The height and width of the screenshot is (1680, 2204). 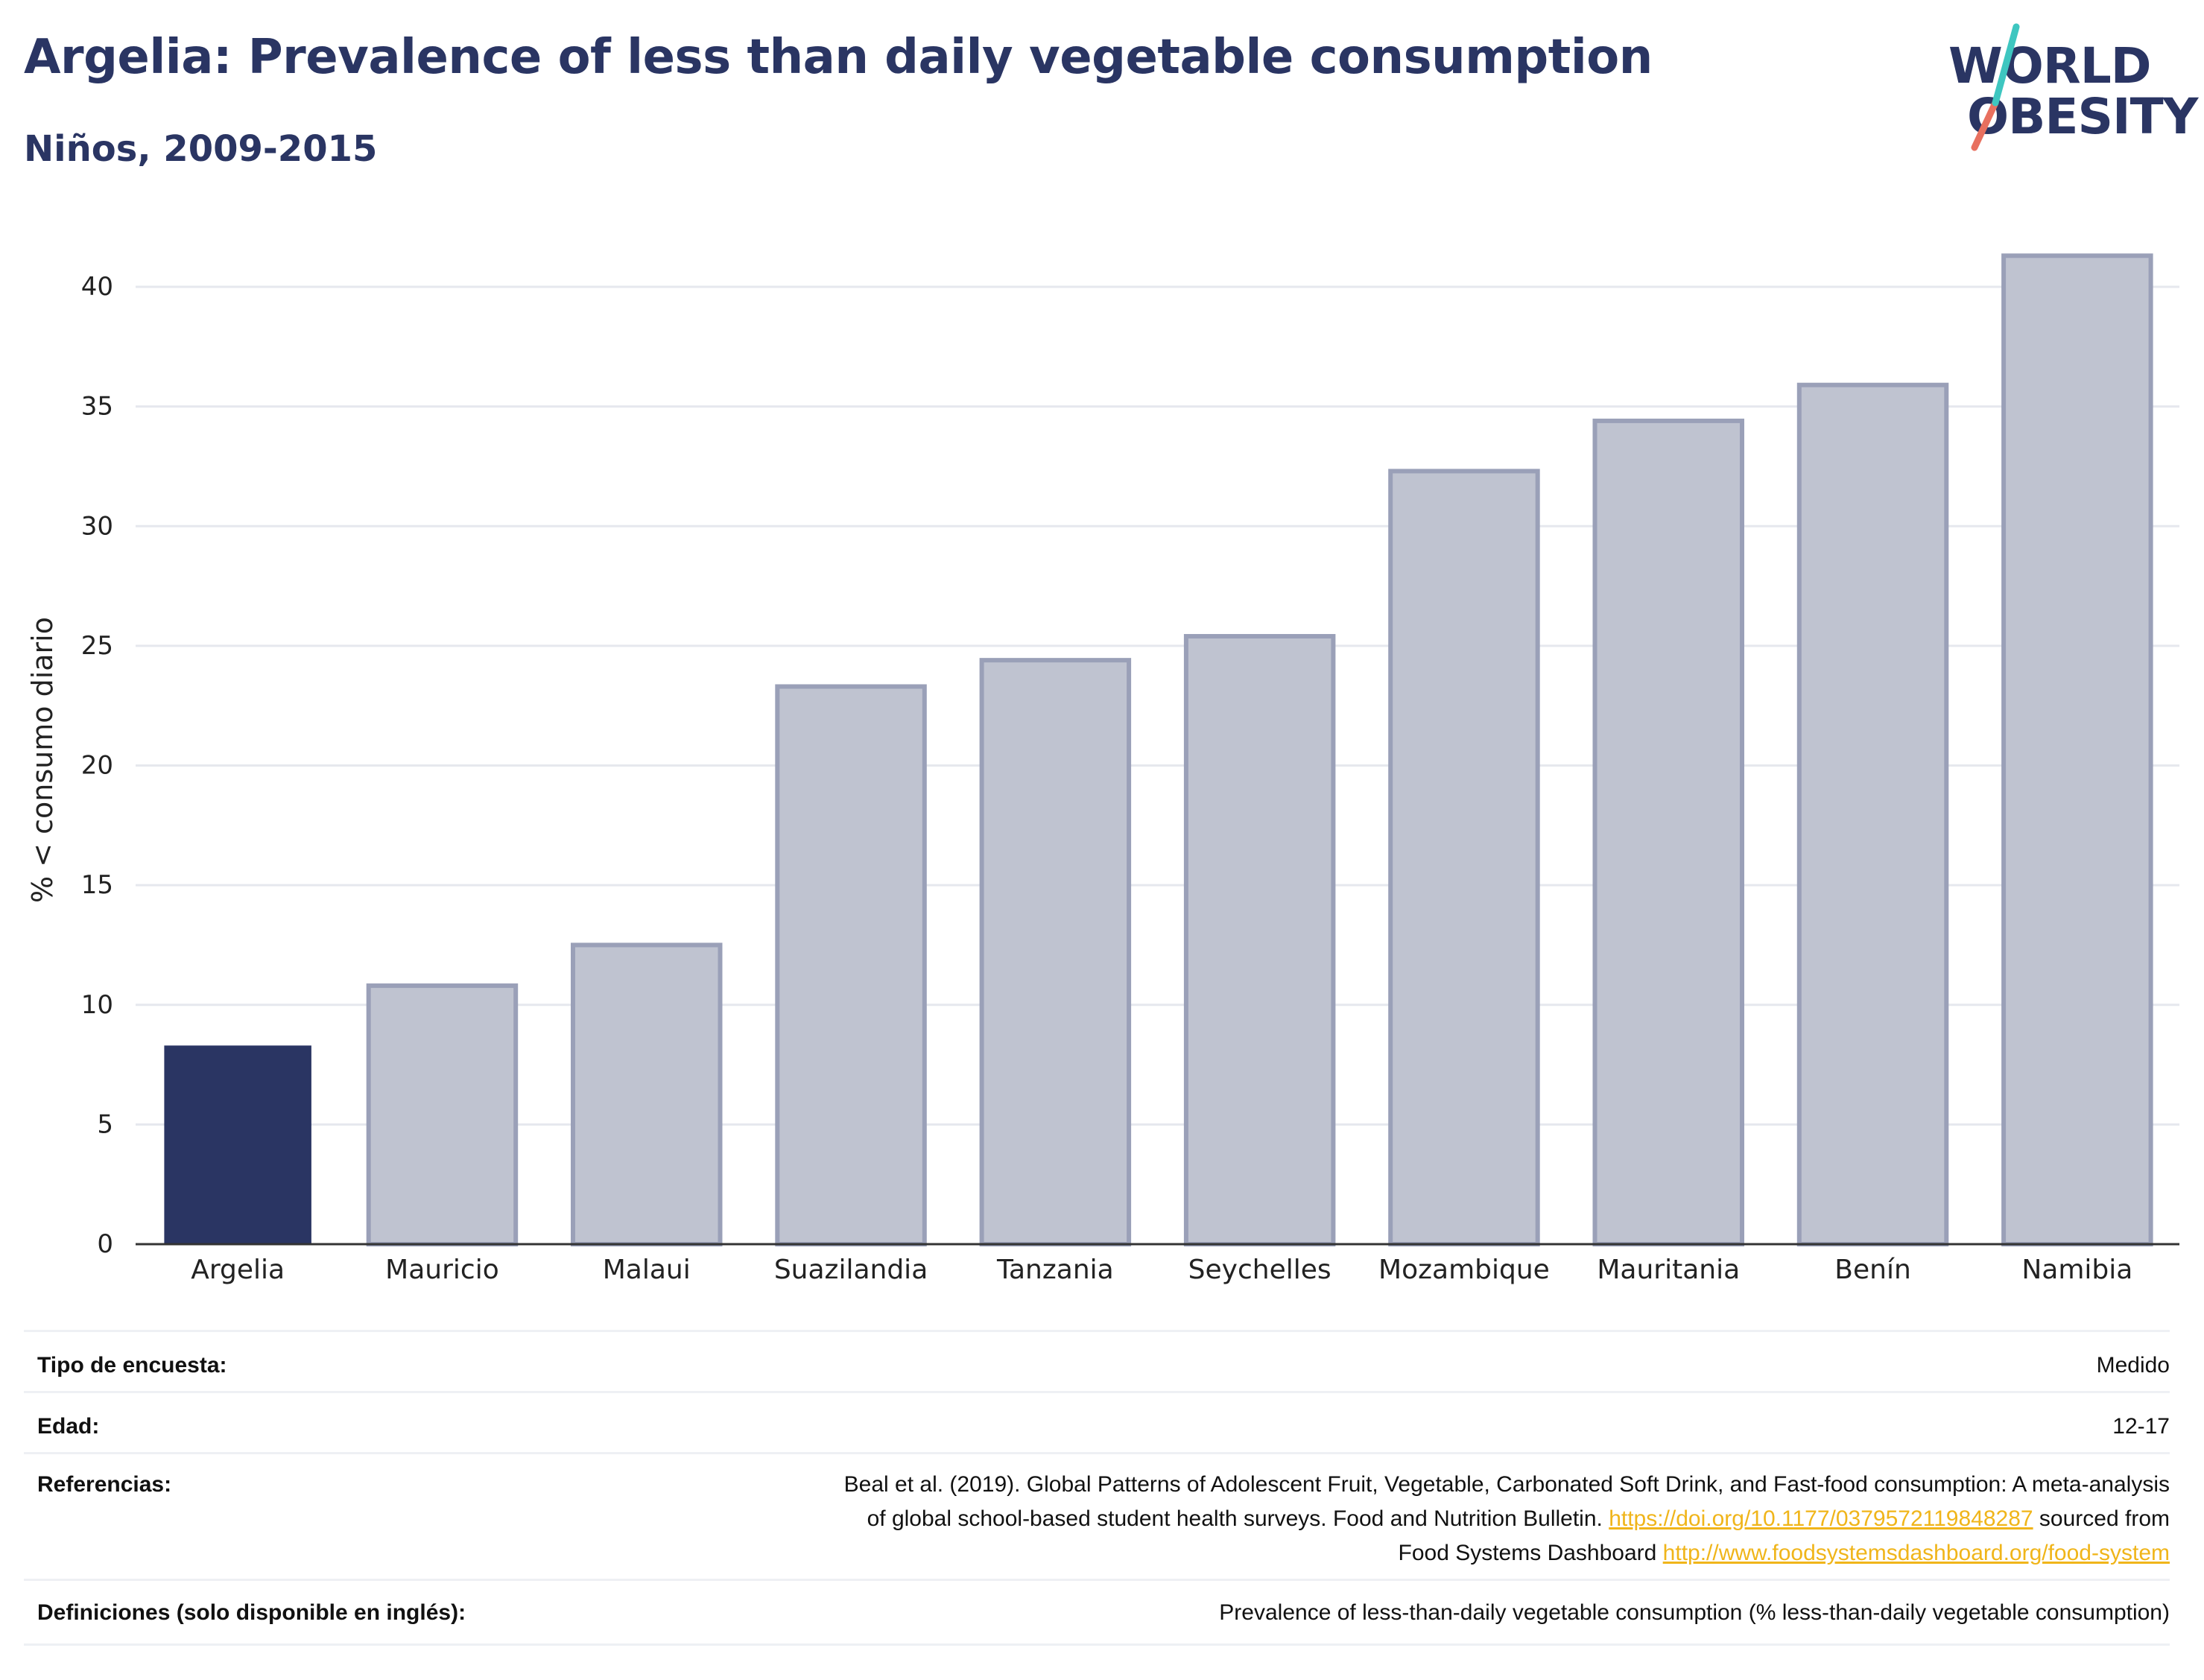 What do you see at coordinates (1055, 1270) in the screenshot?
I see `x-tick-label: Tanzania` at bounding box center [1055, 1270].